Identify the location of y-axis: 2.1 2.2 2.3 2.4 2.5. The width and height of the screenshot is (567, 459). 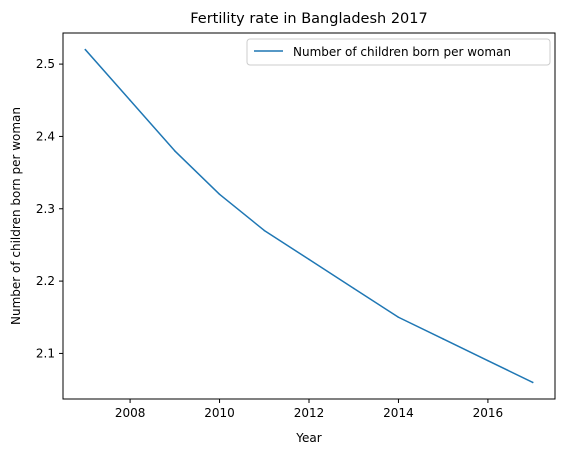
(49, 208).